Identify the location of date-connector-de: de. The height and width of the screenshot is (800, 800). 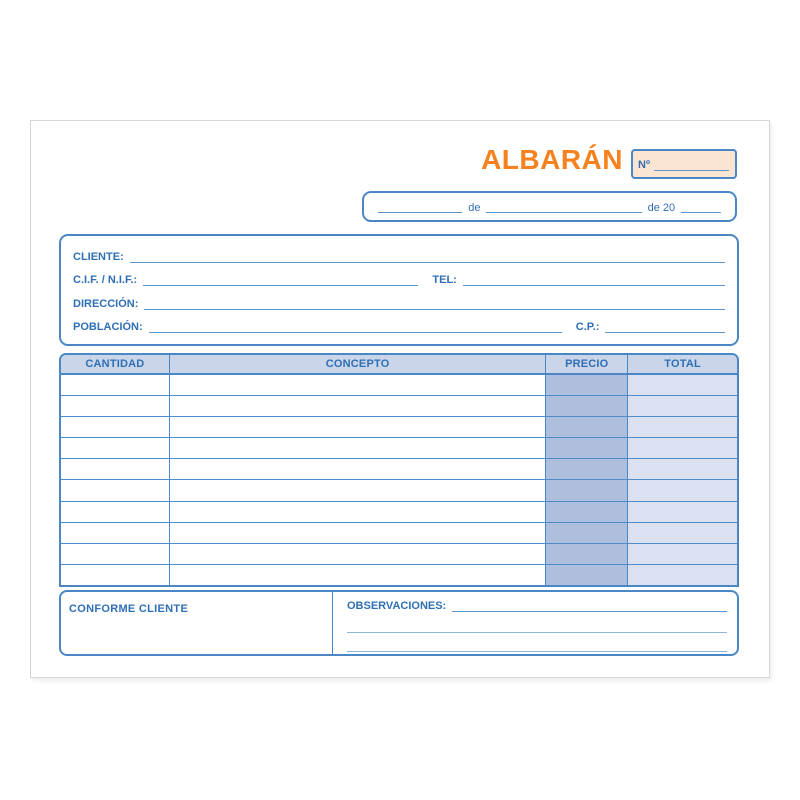
(474, 208).